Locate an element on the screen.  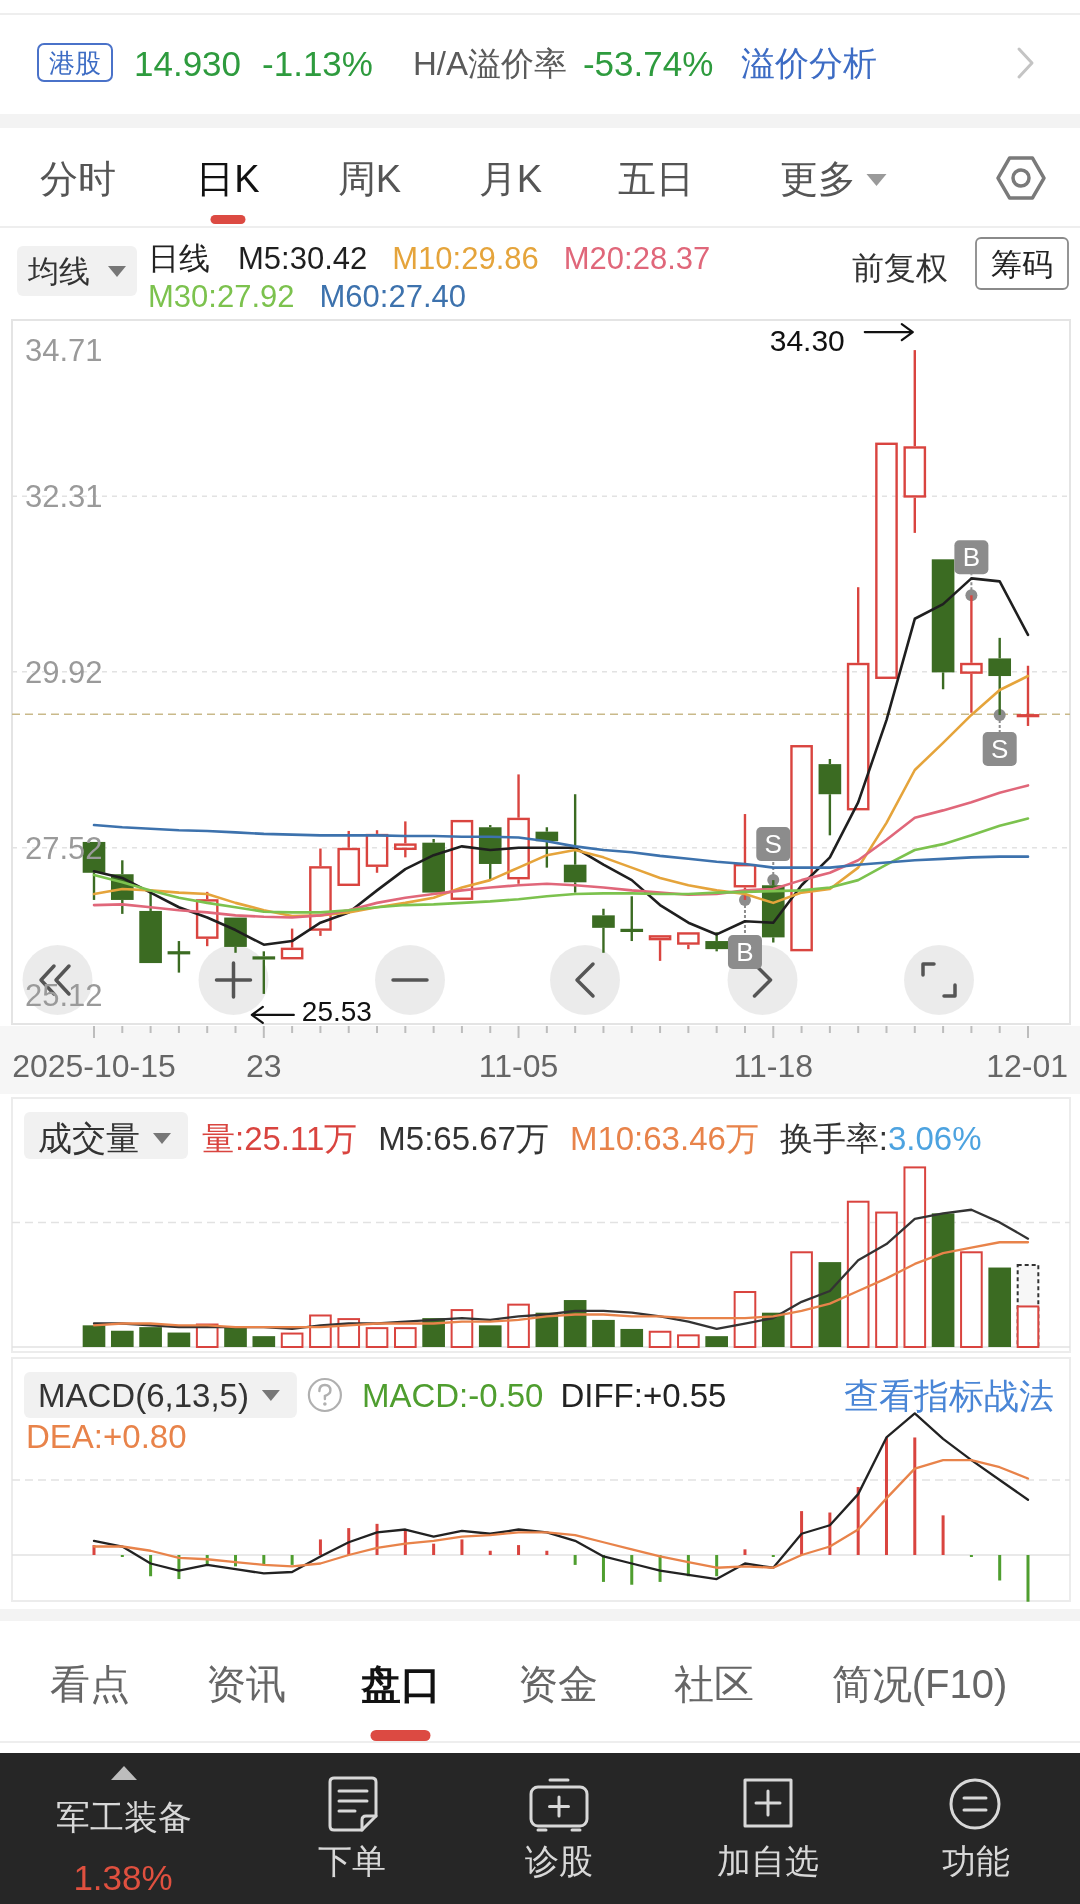
text: 14.930 is located at coordinates (188, 63).